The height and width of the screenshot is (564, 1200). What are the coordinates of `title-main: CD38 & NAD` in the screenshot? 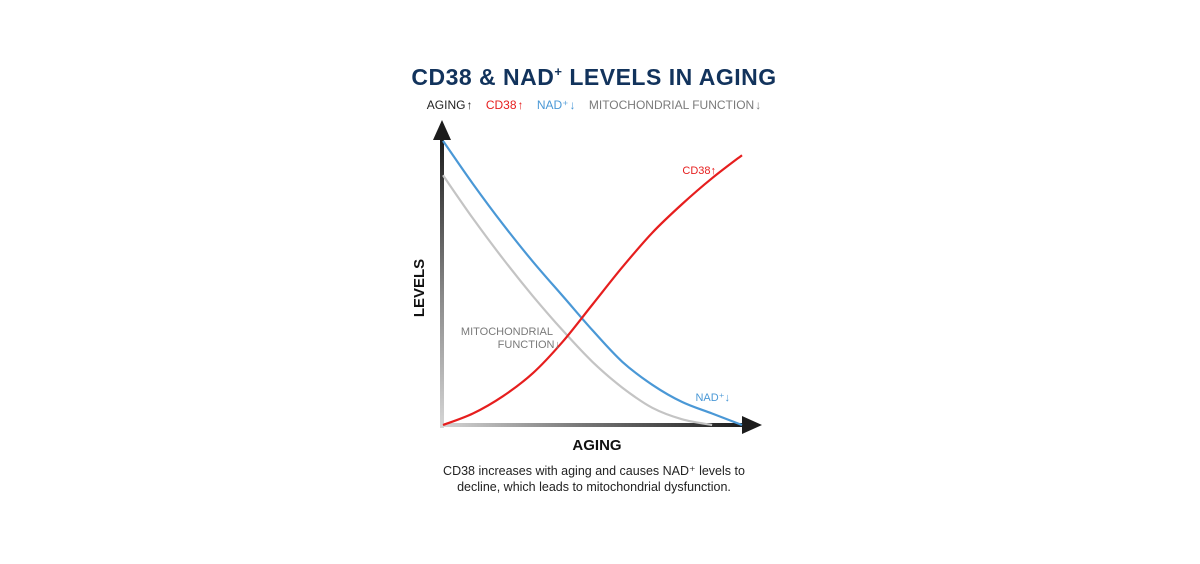 It's located at (483, 77).